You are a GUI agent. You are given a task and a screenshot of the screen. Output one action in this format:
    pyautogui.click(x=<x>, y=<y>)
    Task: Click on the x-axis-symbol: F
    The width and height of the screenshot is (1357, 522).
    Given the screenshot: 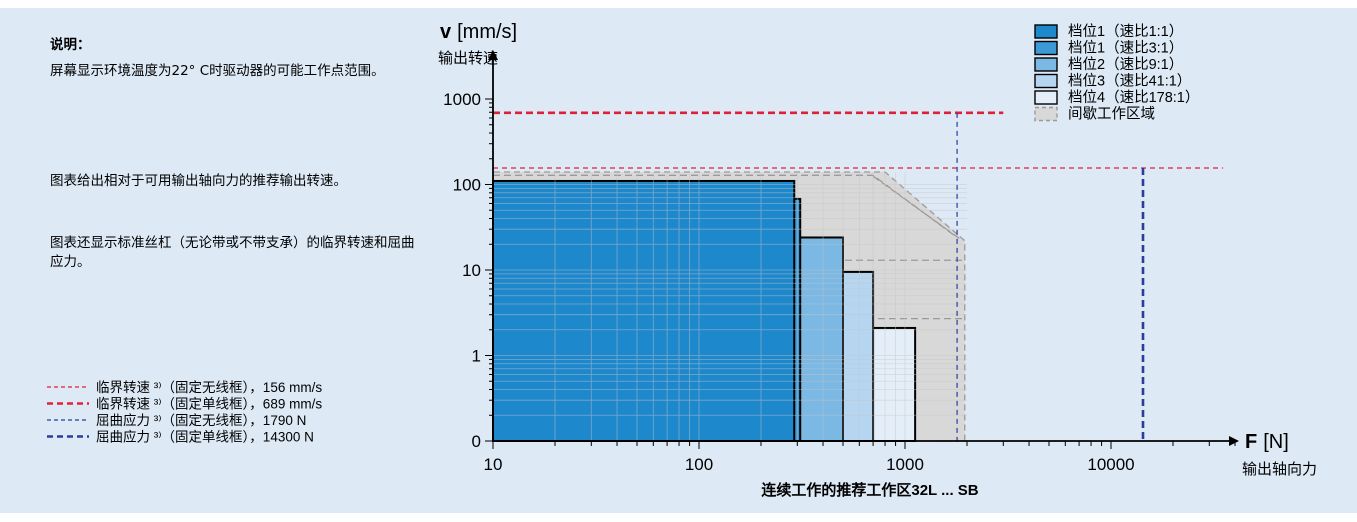 What is the action you would take?
    pyautogui.click(x=1251, y=442)
    